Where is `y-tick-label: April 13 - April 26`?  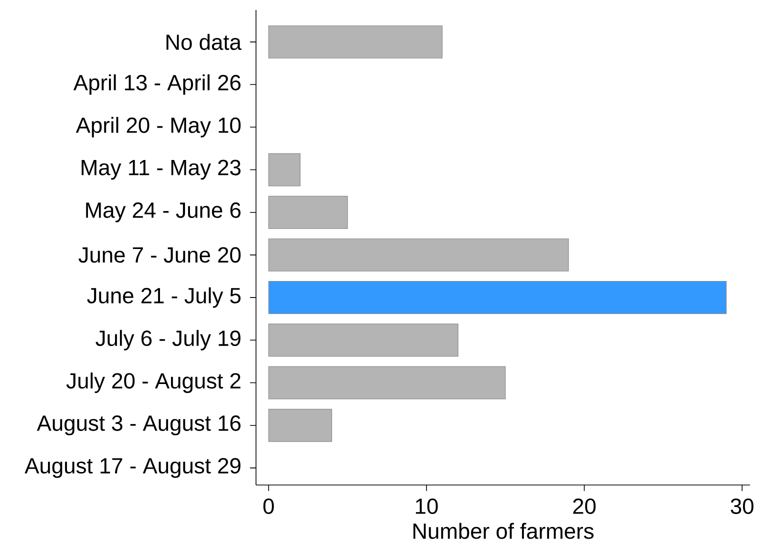
y-tick-label: April 13 - April 26 is located at coordinates (157, 84).